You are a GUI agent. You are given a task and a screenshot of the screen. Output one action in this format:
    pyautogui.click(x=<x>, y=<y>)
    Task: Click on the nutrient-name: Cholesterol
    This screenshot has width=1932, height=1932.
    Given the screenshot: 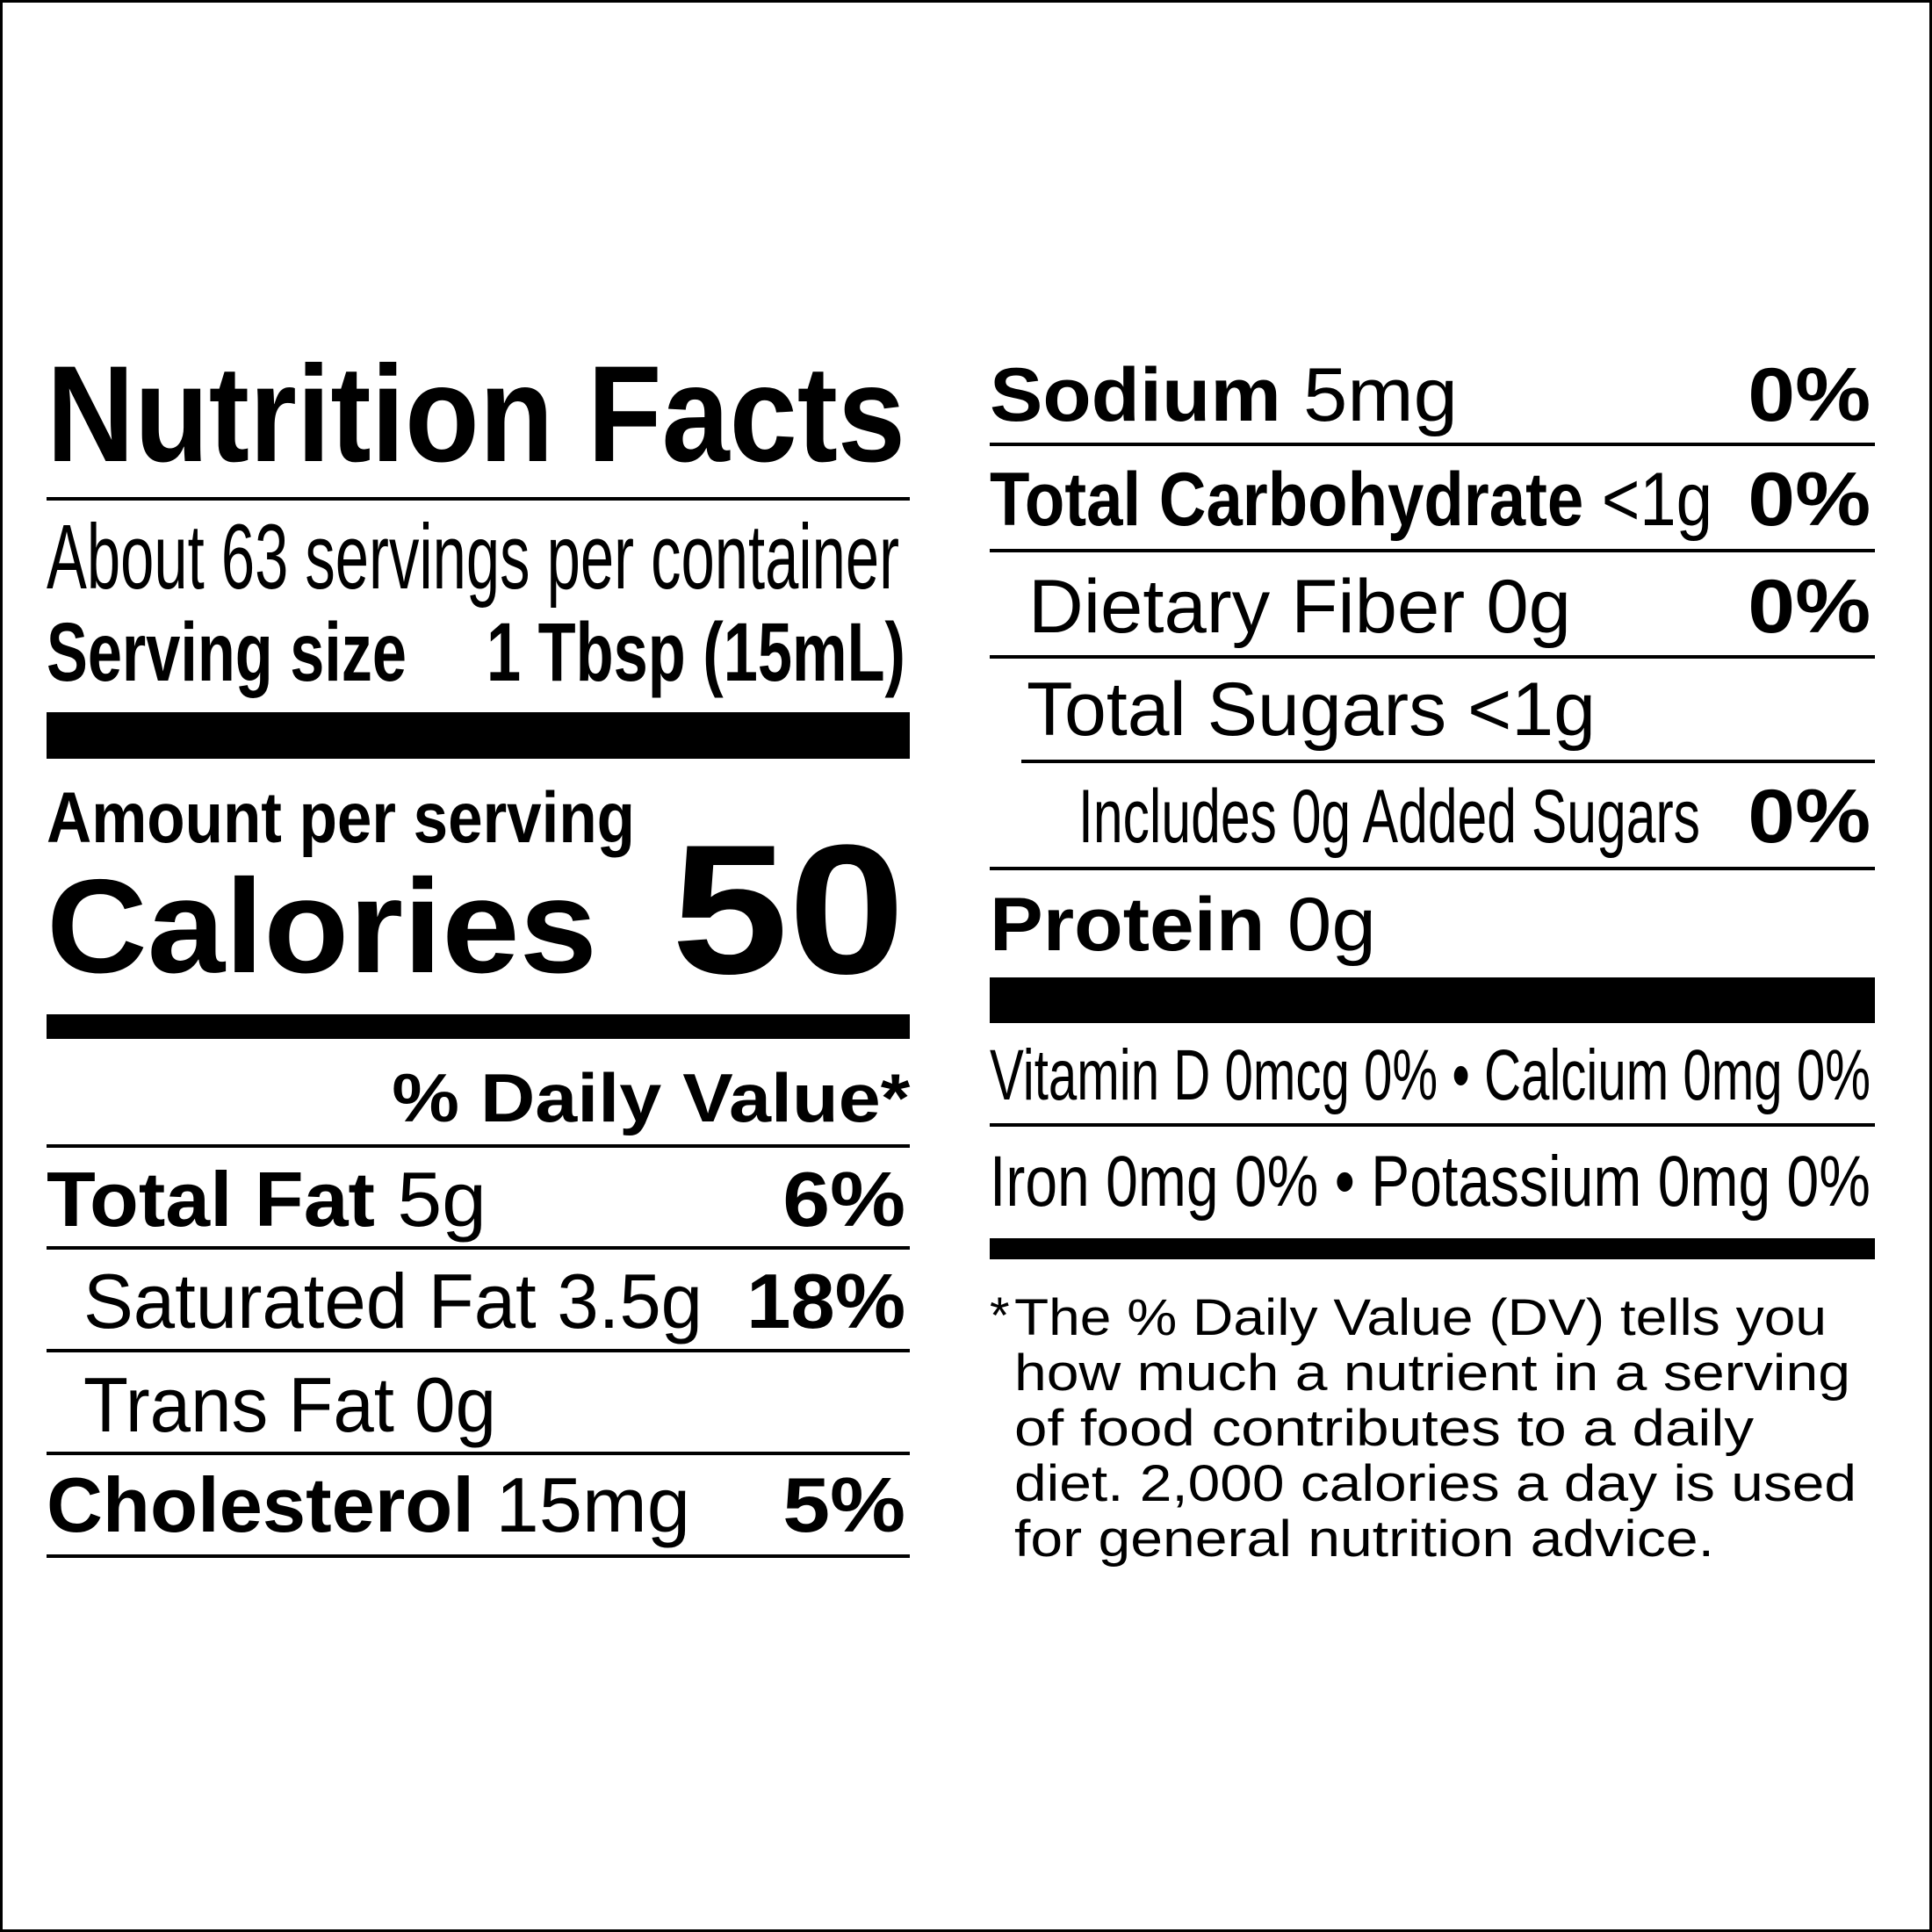 What is the action you would take?
    pyautogui.click(x=260, y=1504)
    